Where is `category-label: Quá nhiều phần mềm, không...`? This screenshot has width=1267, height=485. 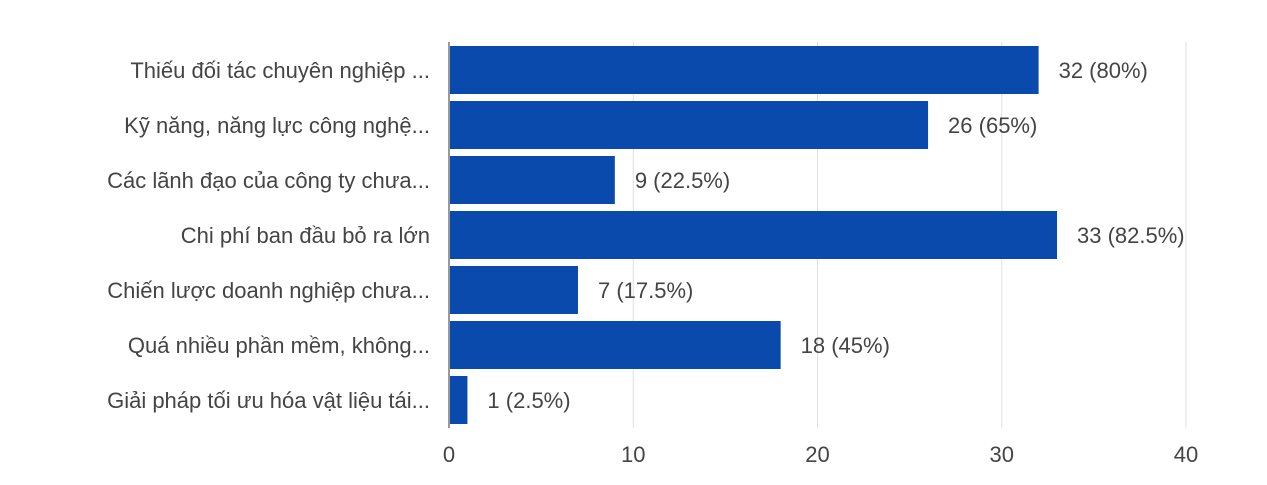 category-label: Quá nhiều phần mềm, không... is located at coordinates (279, 345).